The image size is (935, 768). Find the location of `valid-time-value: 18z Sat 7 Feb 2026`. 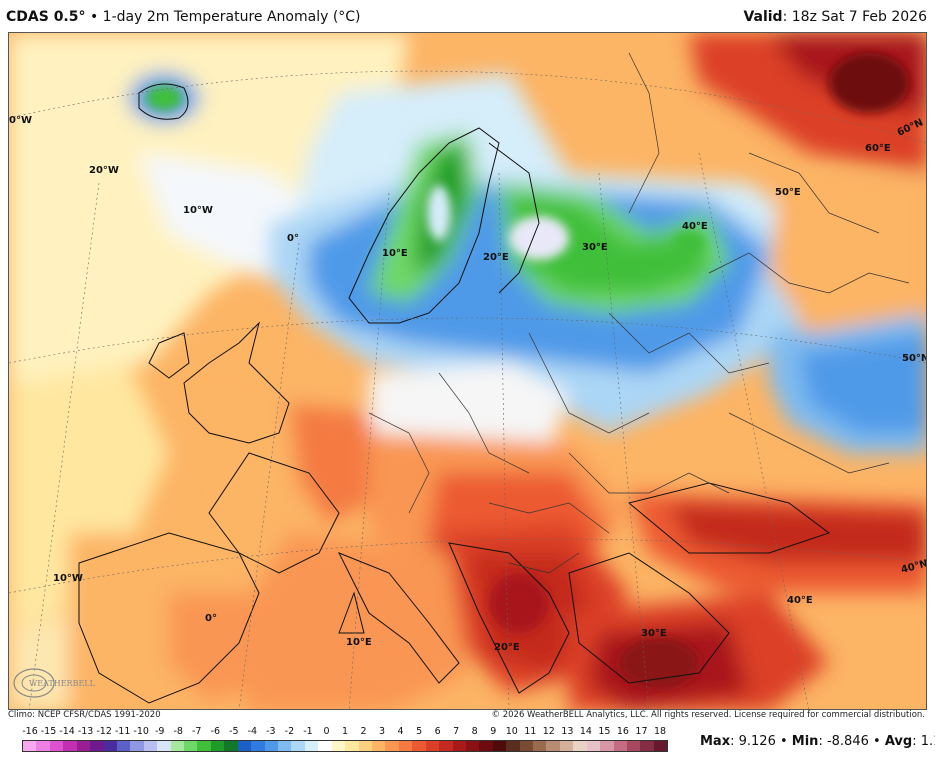

valid-time-value: 18z Sat 7 Feb 2026 is located at coordinates (859, 17).